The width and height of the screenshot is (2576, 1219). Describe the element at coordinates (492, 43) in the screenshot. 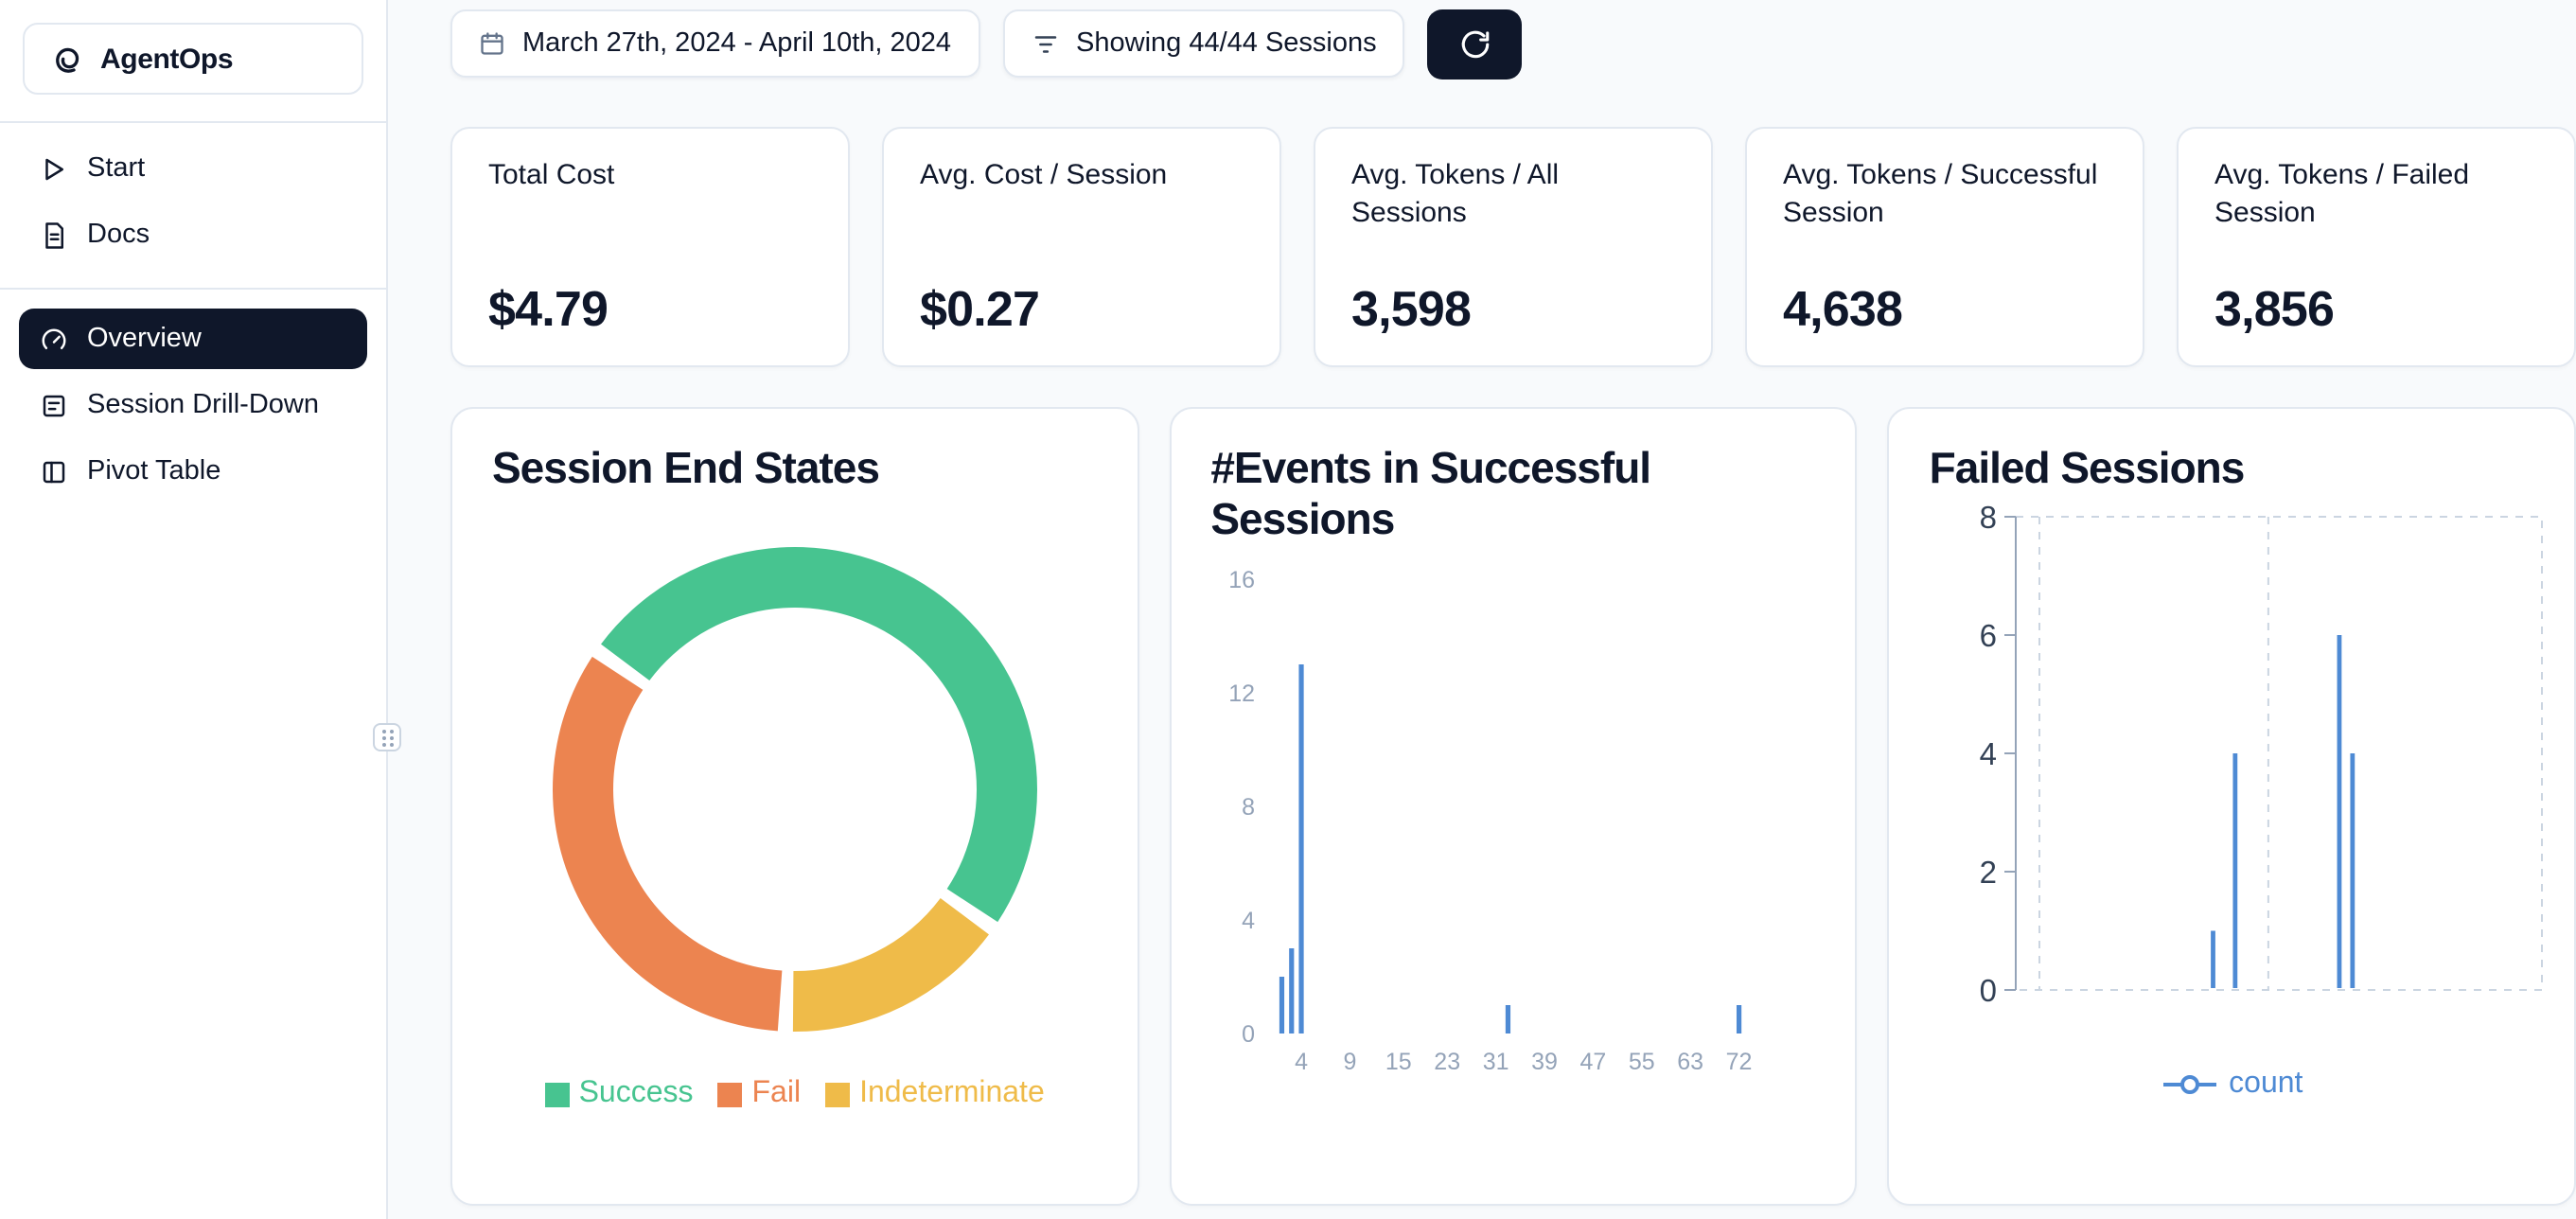

I see `calendar-icon` at that location.